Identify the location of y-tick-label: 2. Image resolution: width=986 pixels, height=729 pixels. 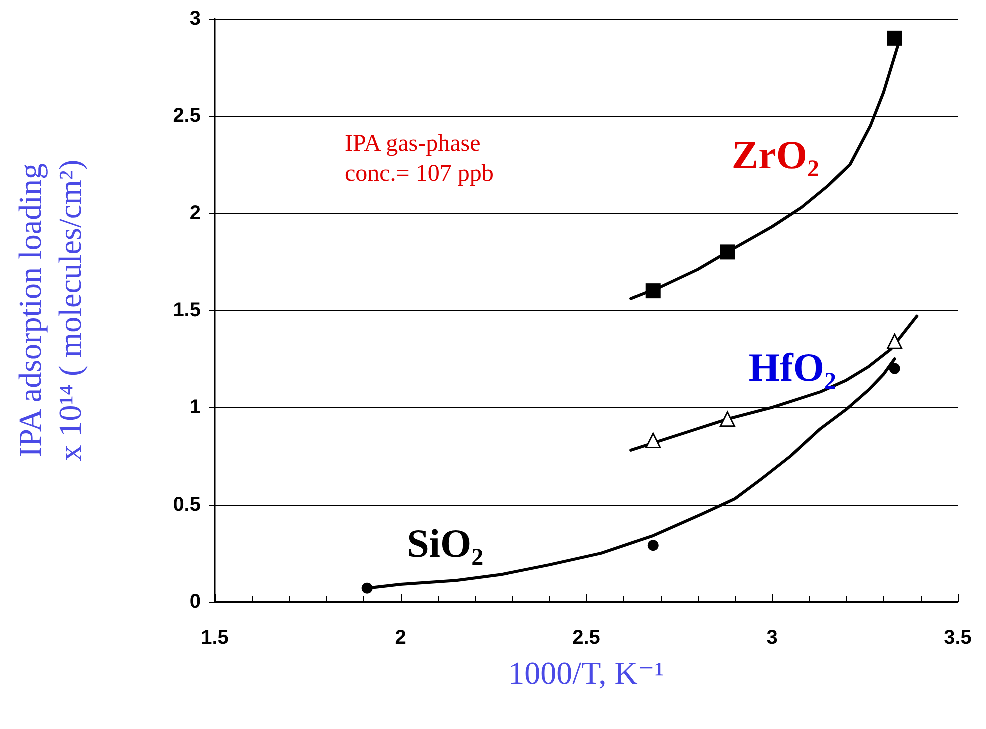
(195, 213).